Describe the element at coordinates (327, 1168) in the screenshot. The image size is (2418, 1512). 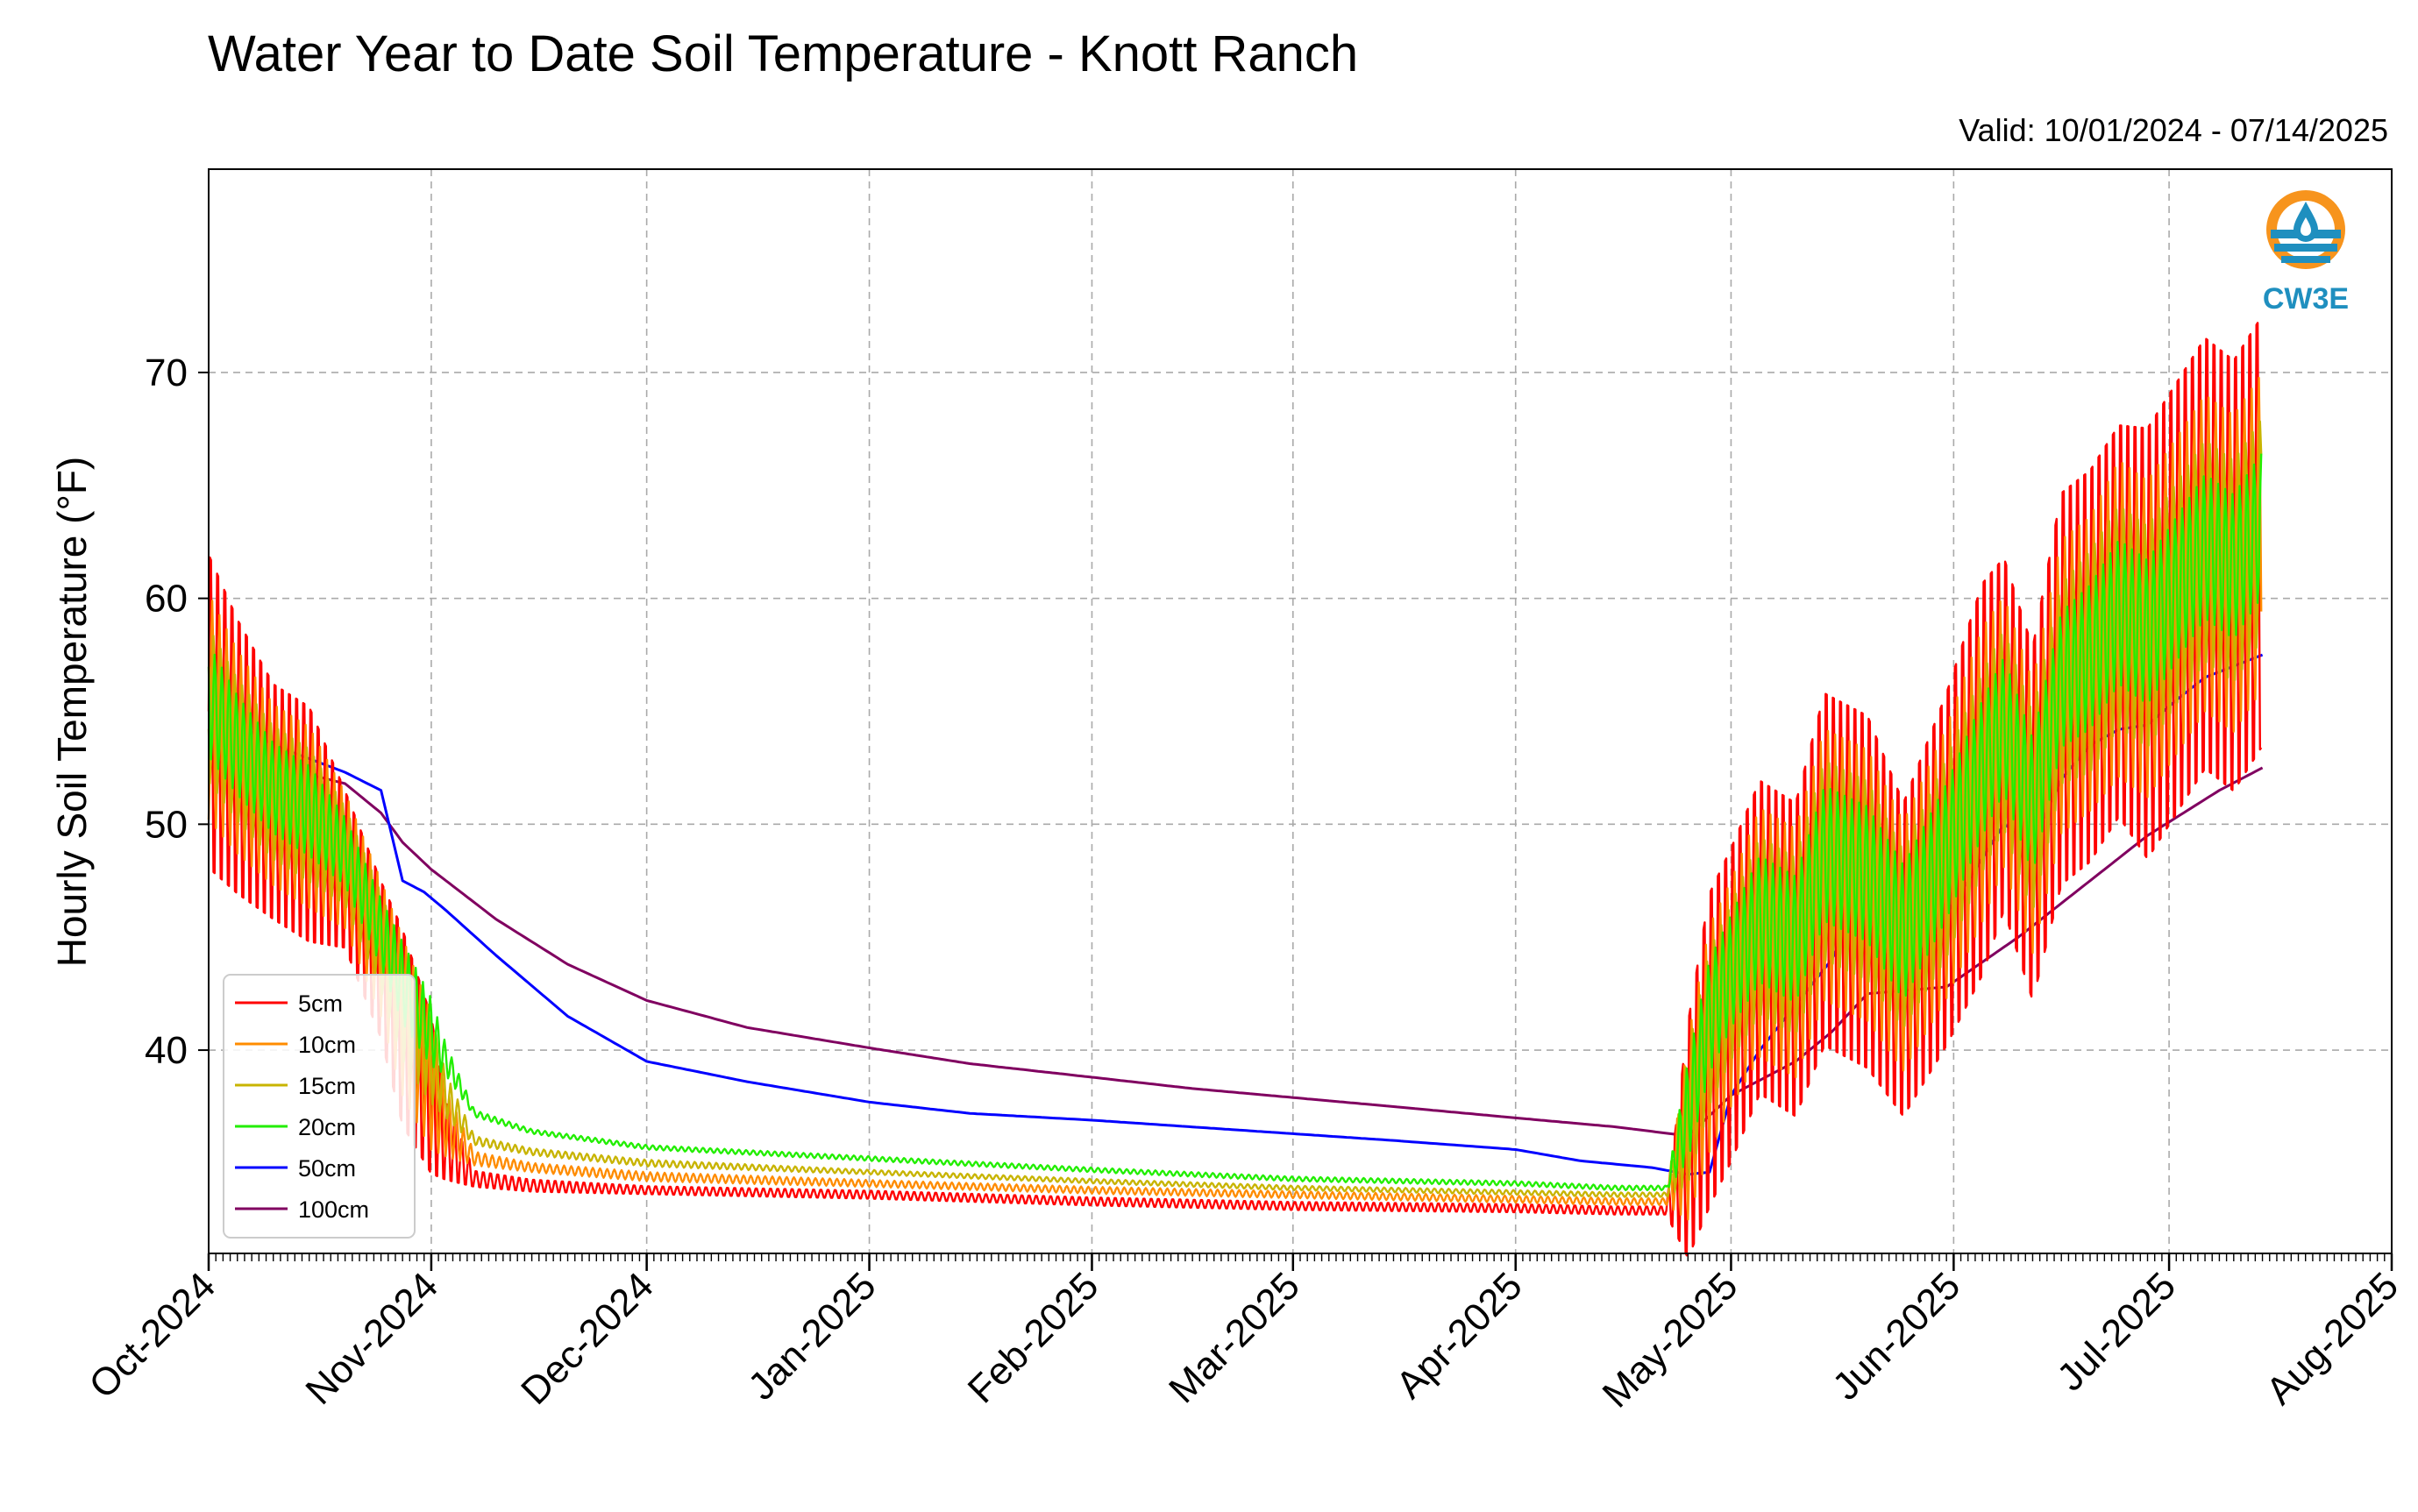
I see `legend-label-50cm: 50cm` at that location.